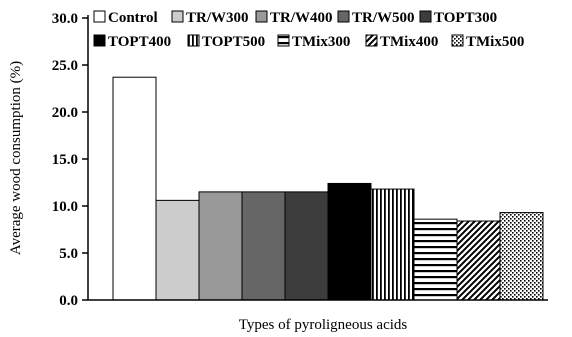 This screenshot has width=572, height=337. I want to click on y-axis-title: Average wood consumption (%), so click(16, 158).